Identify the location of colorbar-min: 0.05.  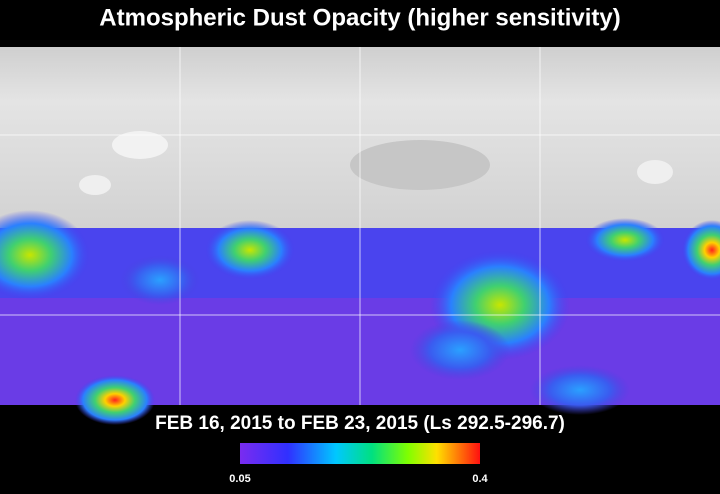
(239, 479).